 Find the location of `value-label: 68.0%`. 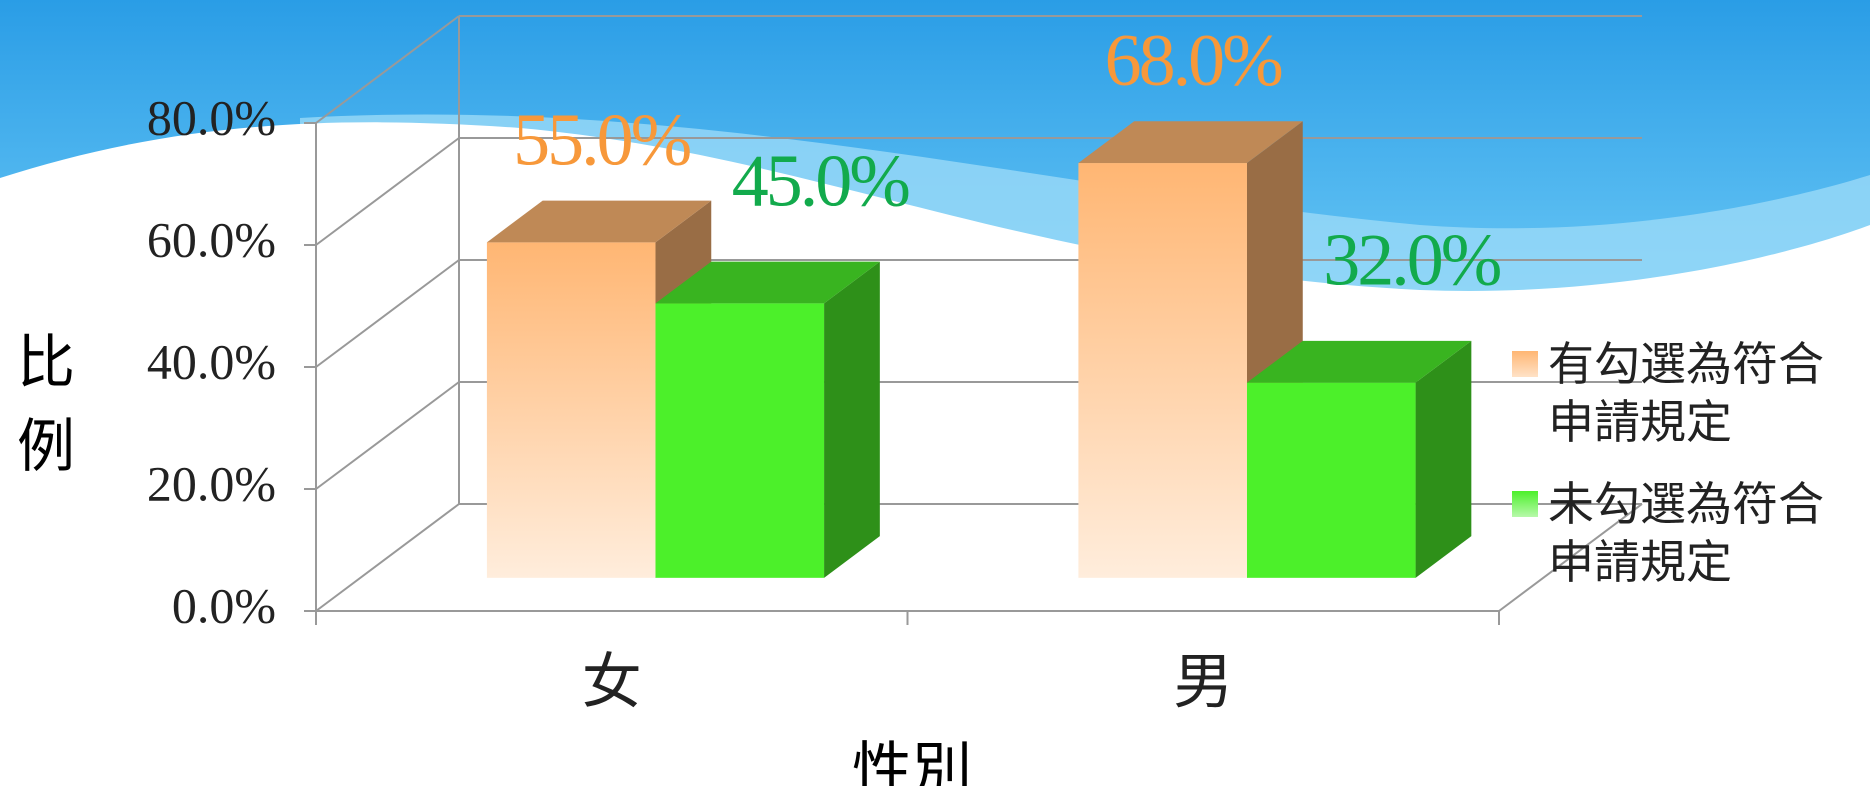

value-label: 68.0% is located at coordinates (1194, 61).